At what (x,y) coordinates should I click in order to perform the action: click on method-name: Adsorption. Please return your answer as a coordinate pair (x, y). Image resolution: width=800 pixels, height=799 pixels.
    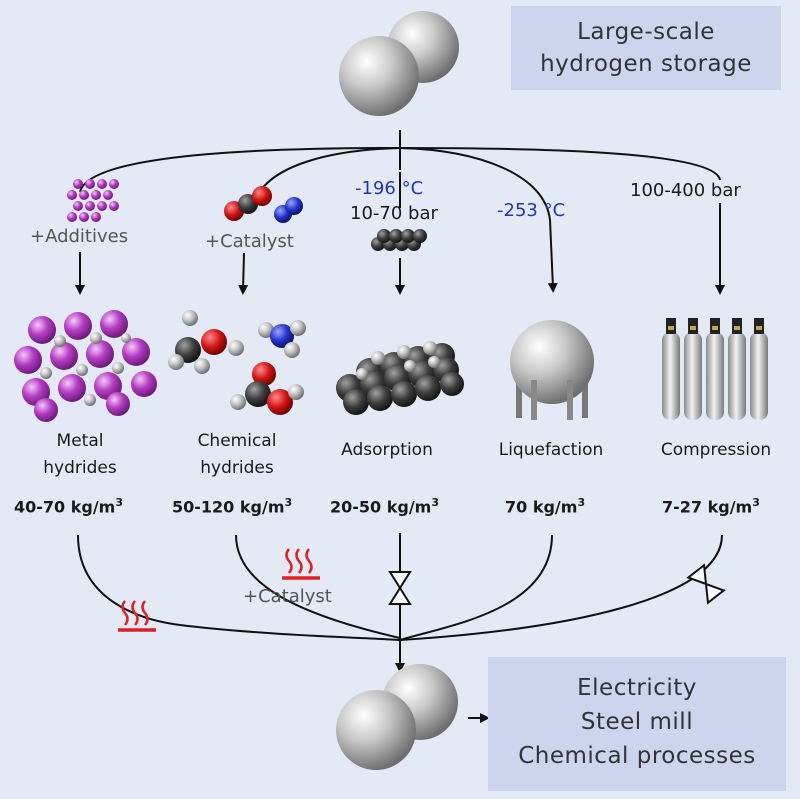
    Looking at the image, I should click on (387, 450).